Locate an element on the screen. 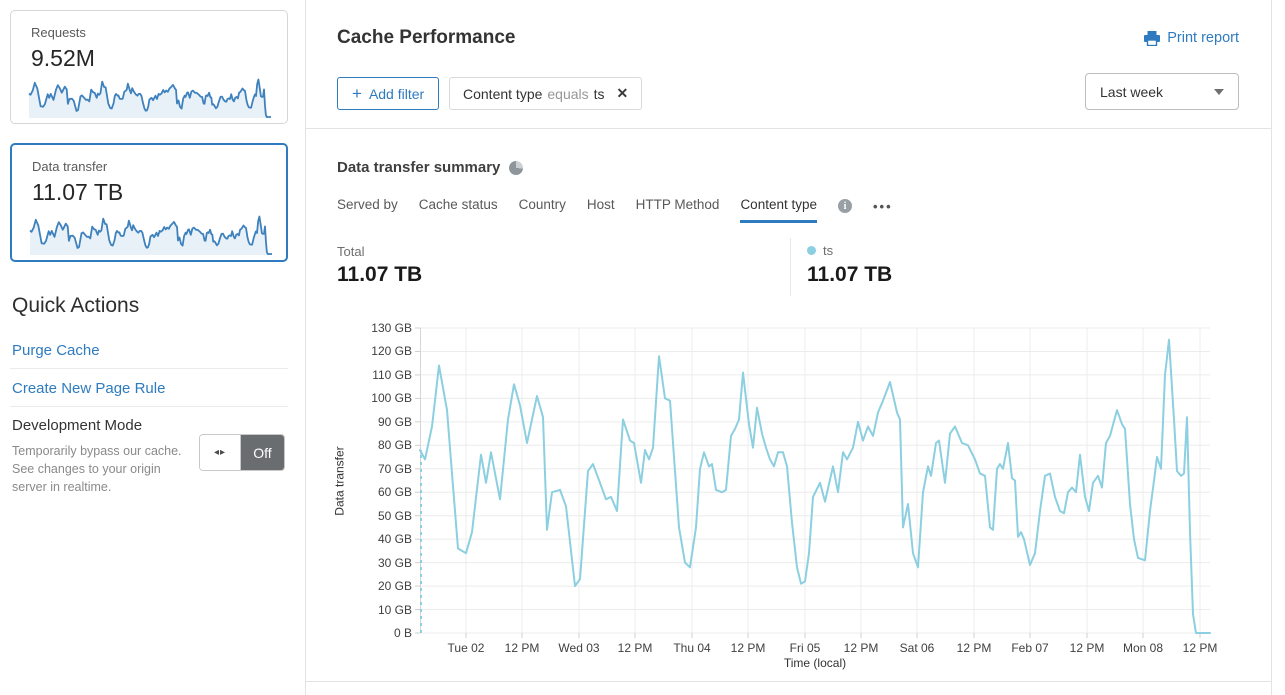 This screenshot has width=1285, height=695. filter-operator: equals is located at coordinates (568, 93).